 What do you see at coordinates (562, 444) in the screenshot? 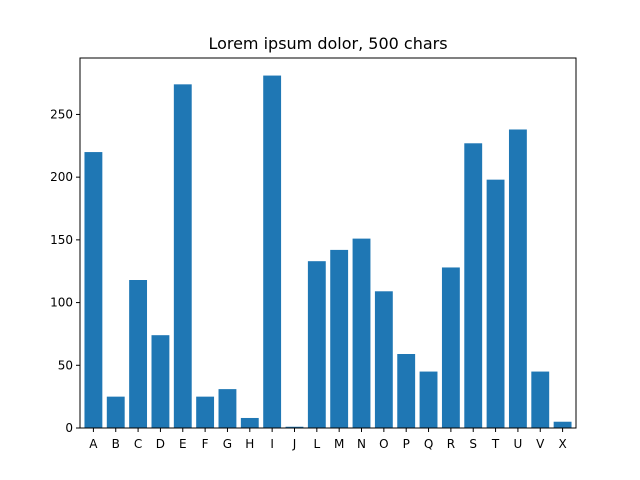
I see `x-tick-label-X: X` at bounding box center [562, 444].